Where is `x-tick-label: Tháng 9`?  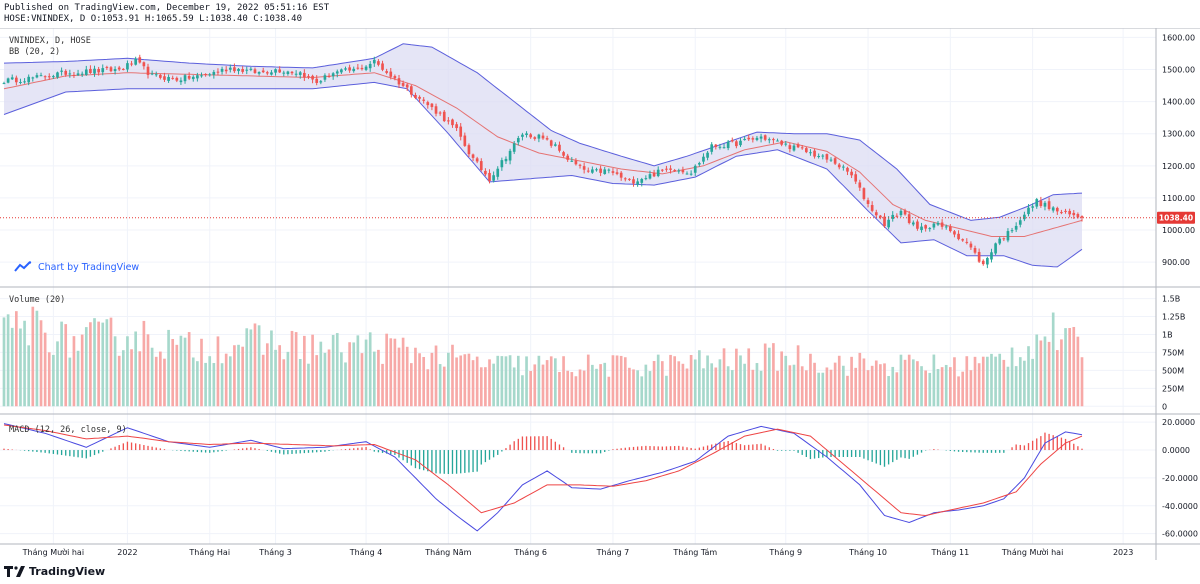 x-tick-label: Tháng 9 is located at coordinates (785, 552).